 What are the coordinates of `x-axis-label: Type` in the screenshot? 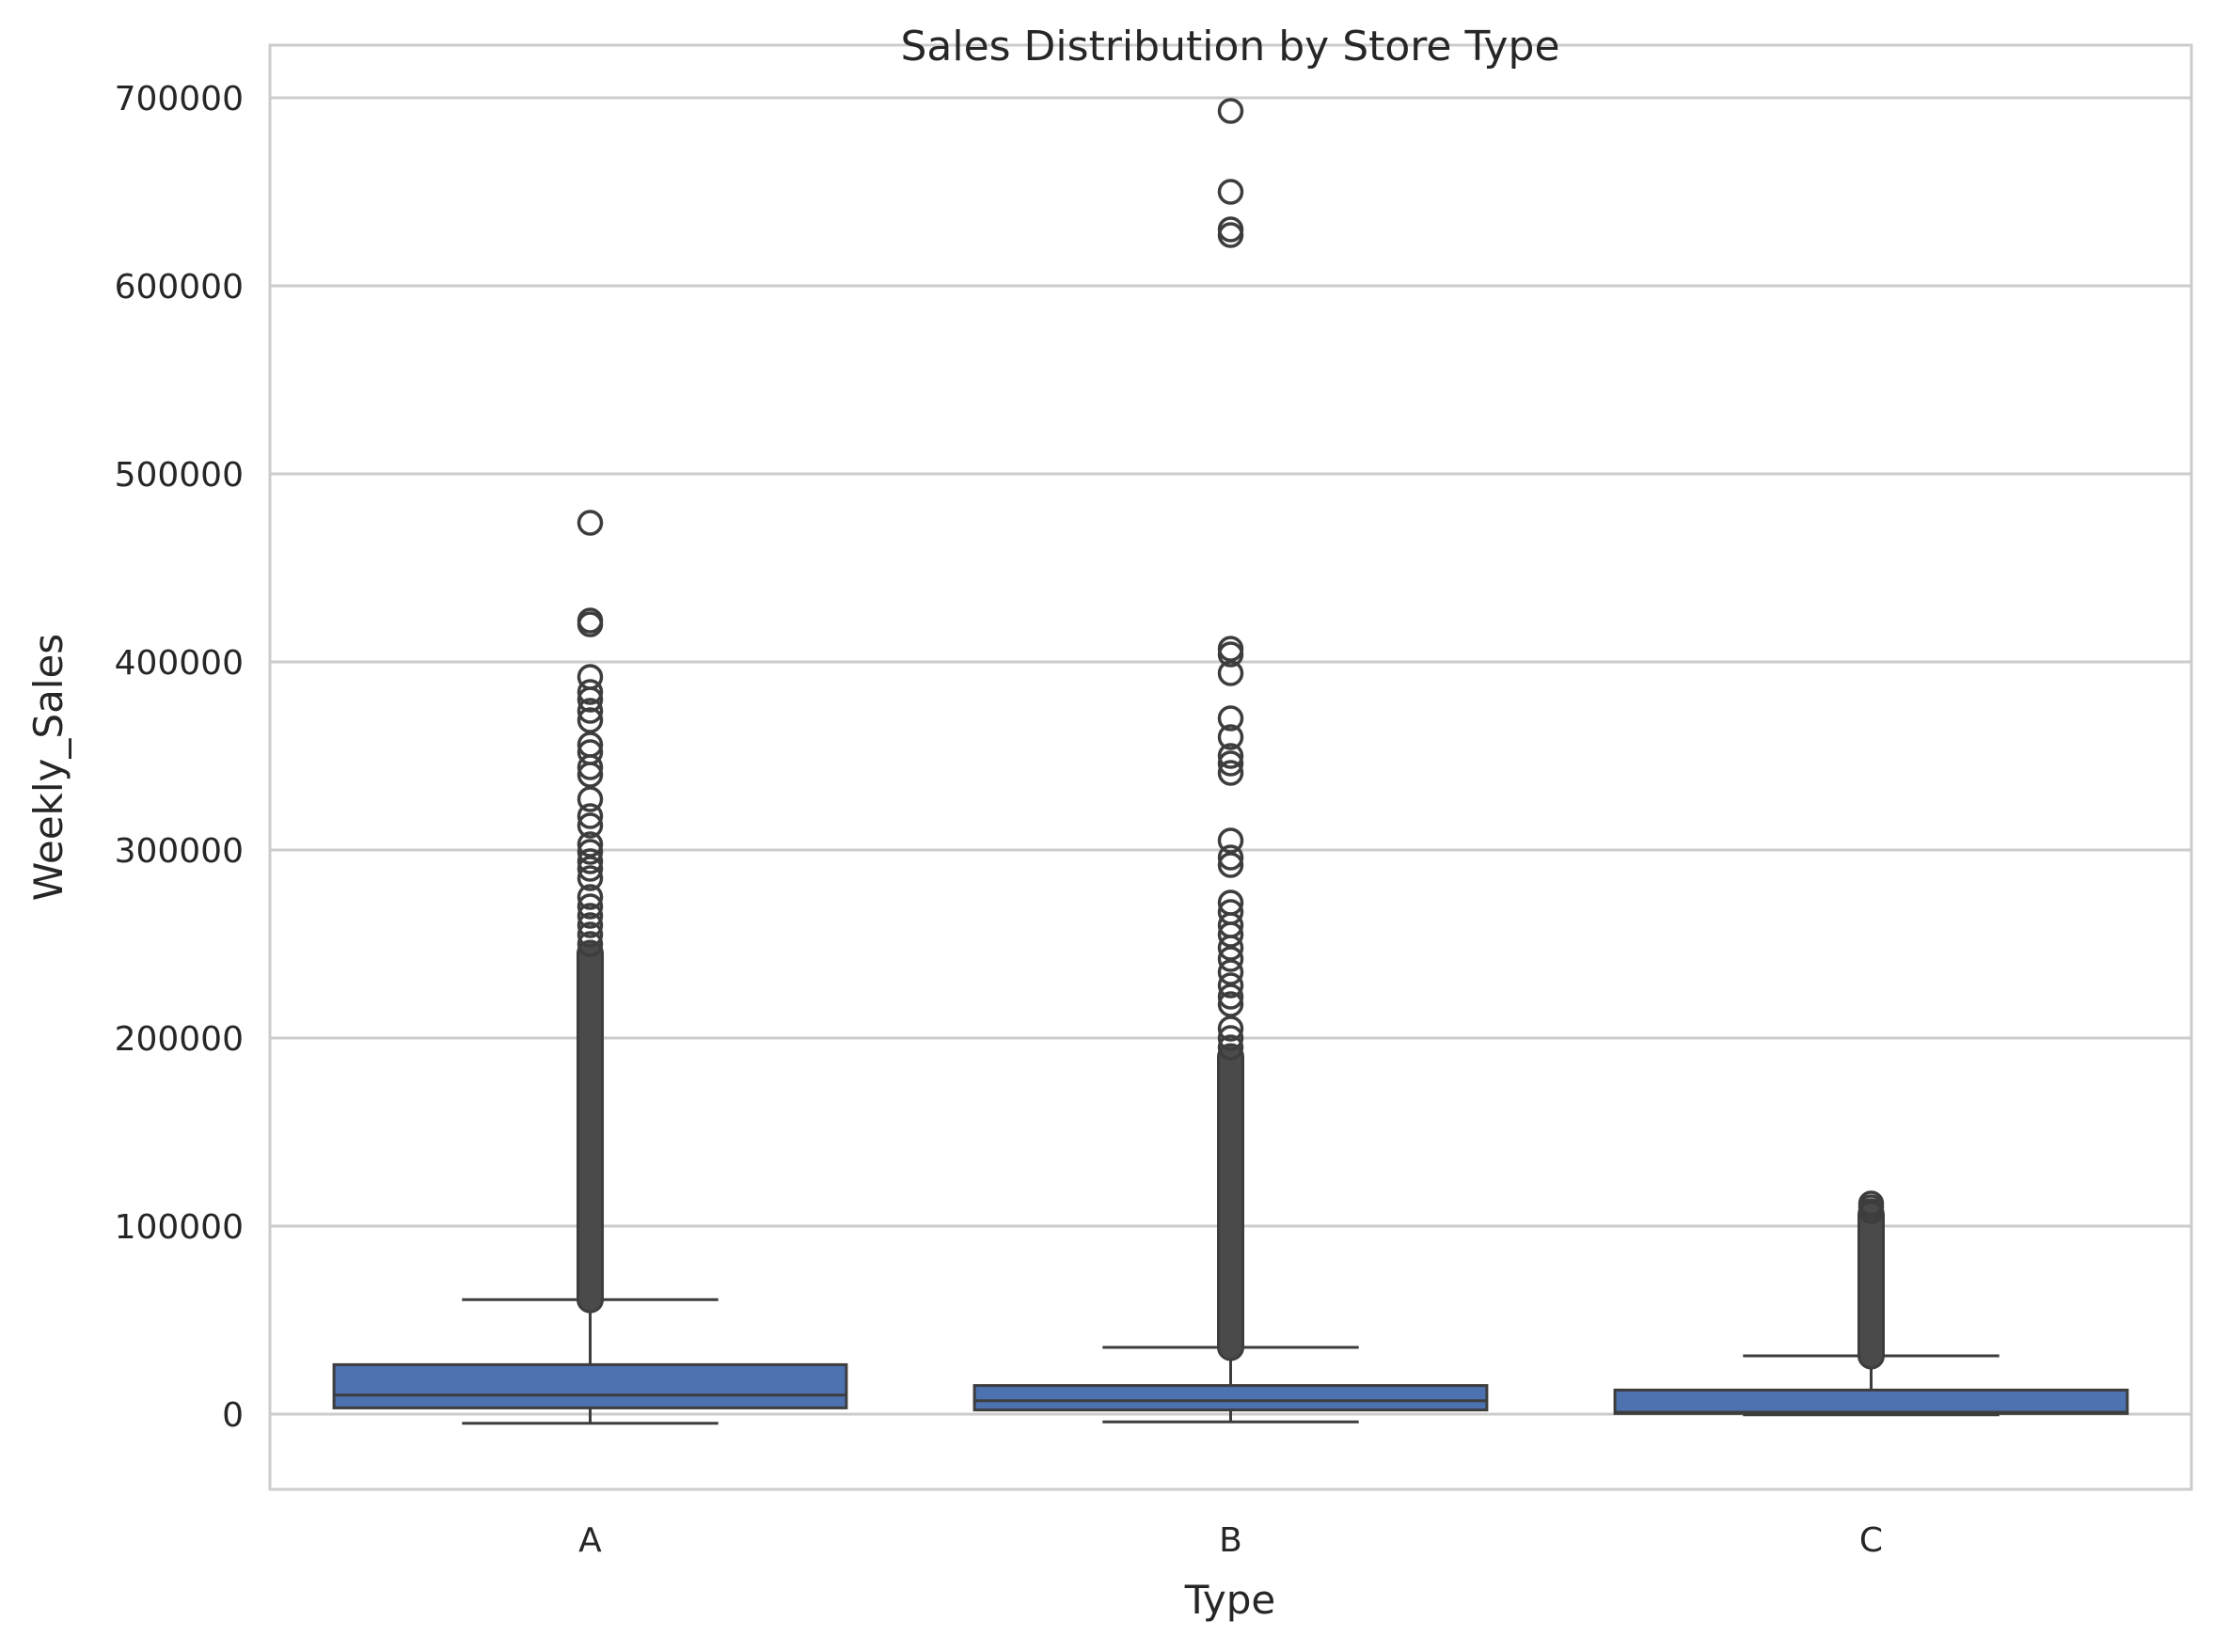 It's located at (1229, 1600).